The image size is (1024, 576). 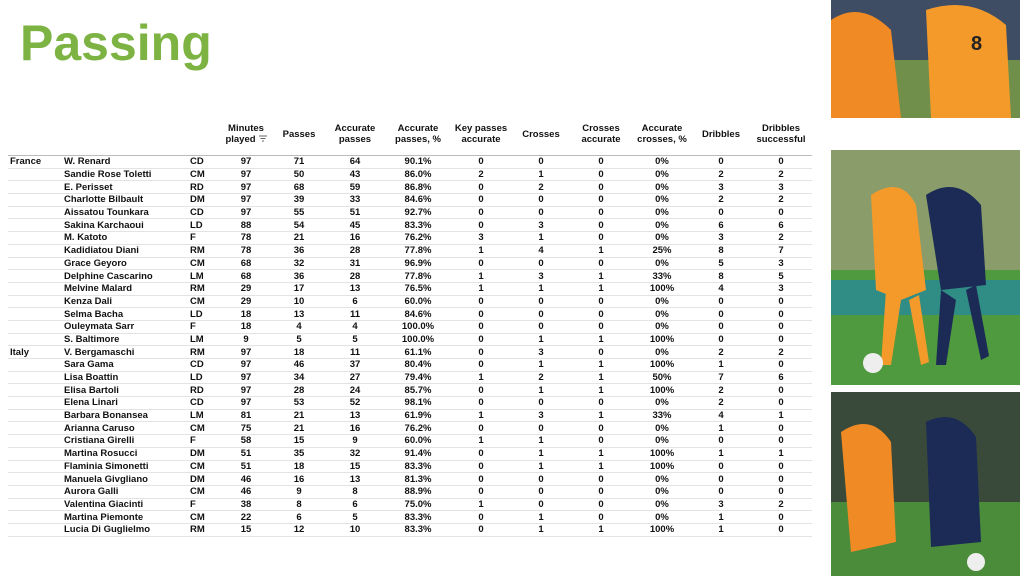 What do you see at coordinates (299, 314) in the screenshot?
I see `stat-cell: 13` at bounding box center [299, 314].